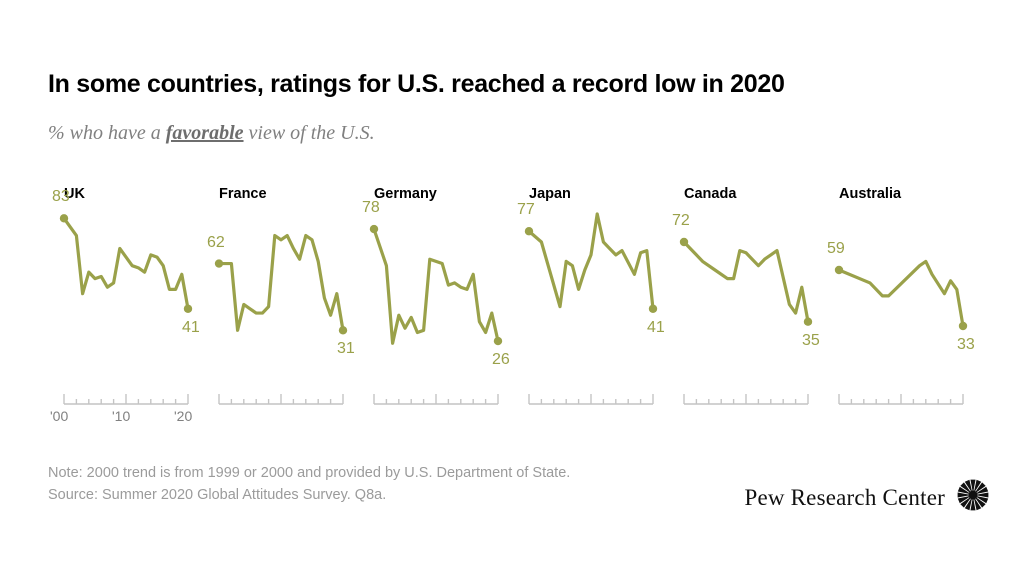 This screenshot has width=1024, height=576. I want to click on pew-research-center-logo: Pew Research Center, so click(867, 497).